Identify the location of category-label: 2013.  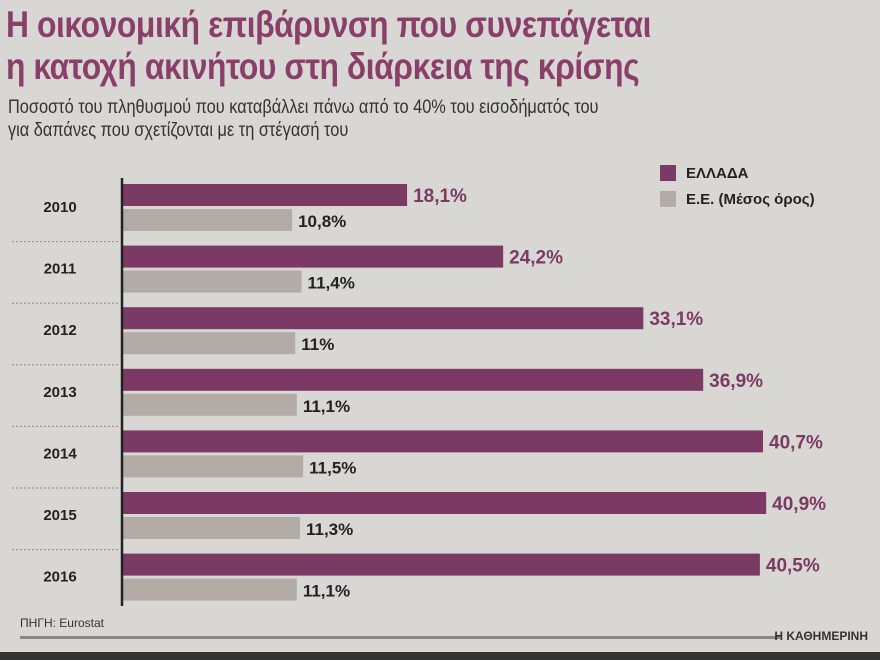
(59, 392).